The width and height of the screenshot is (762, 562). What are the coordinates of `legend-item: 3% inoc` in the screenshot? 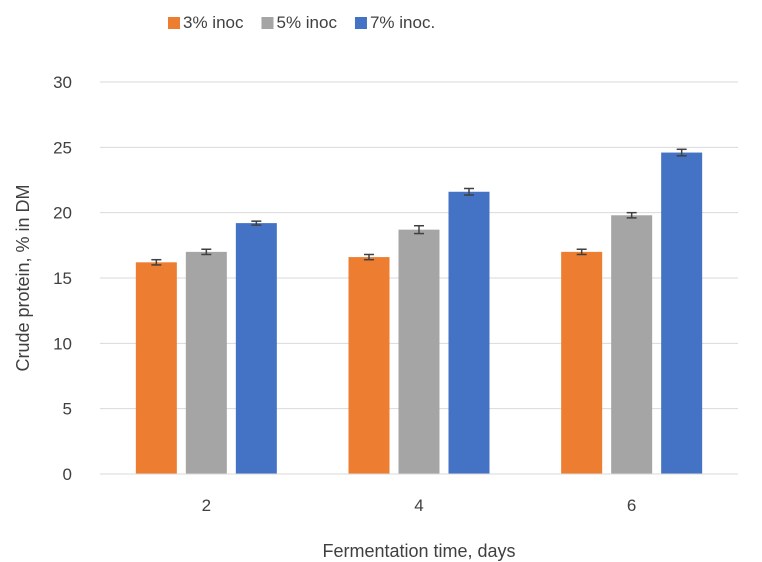 It's located at (206, 22).